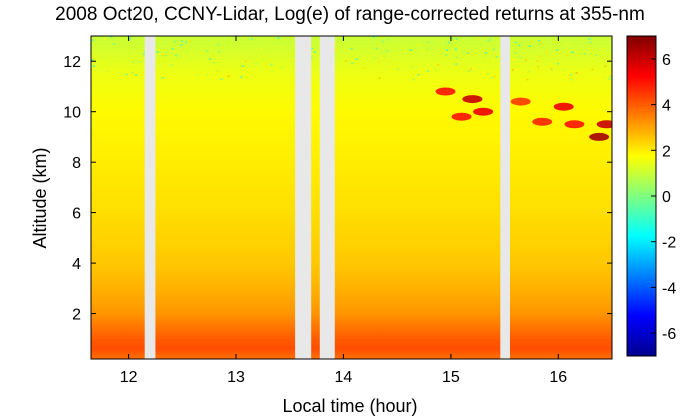  I want to click on colorbar-ticks: -6 -4 -2 0 2 4 6, so click(663, 197).